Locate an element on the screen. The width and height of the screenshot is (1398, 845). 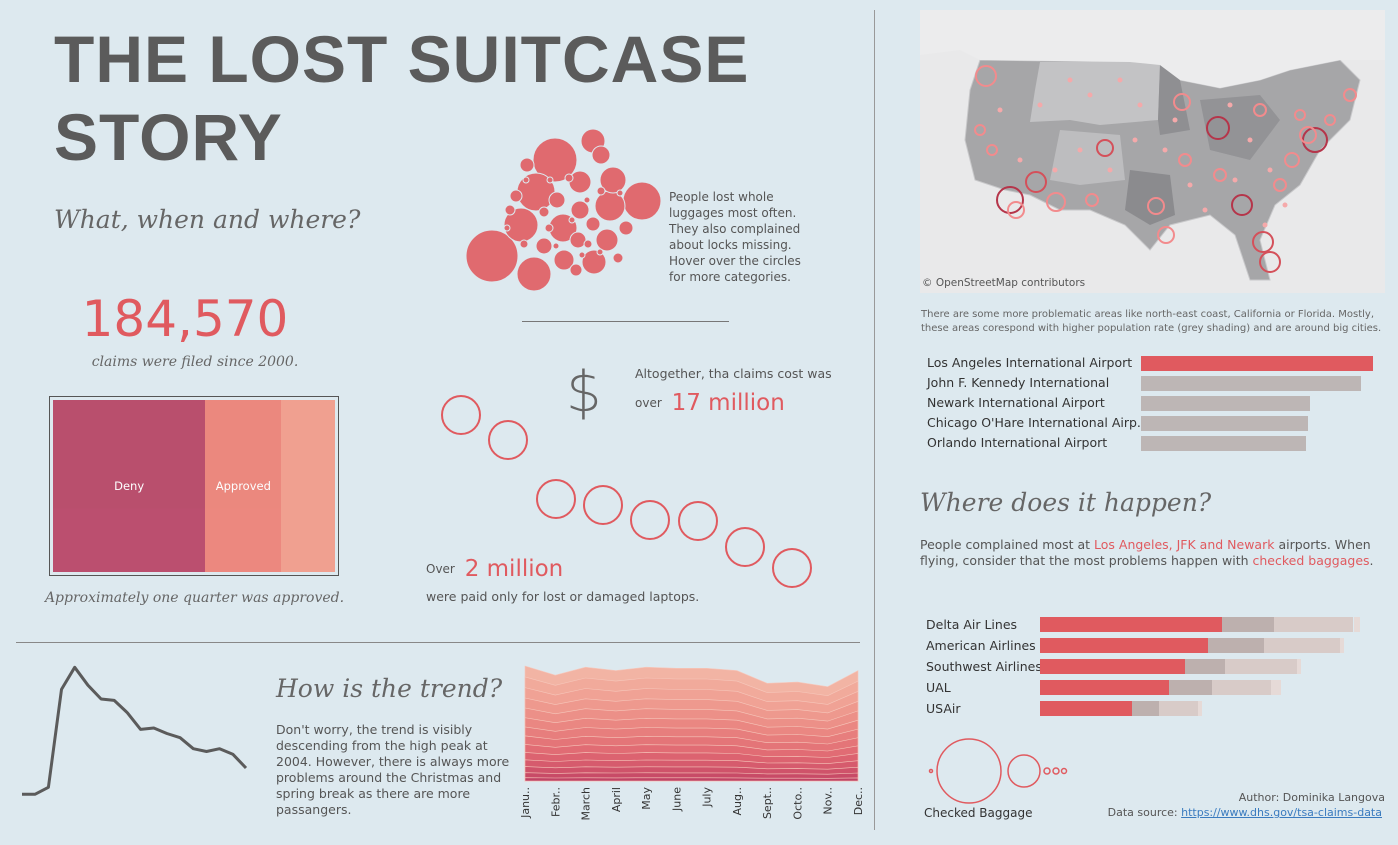
decision-treemap: Deny Approved is located at coordinates (194, 486).